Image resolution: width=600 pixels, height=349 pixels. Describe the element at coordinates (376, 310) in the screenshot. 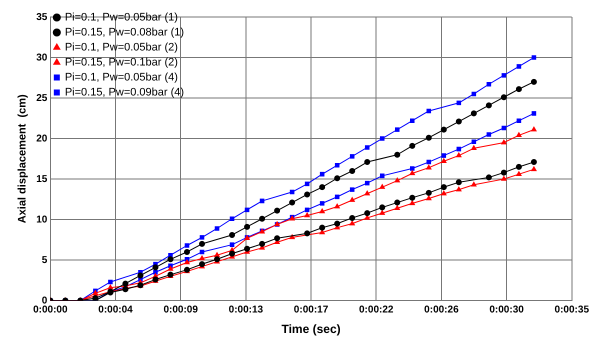

I see `x-tick-label: 0:00:22` at that location.